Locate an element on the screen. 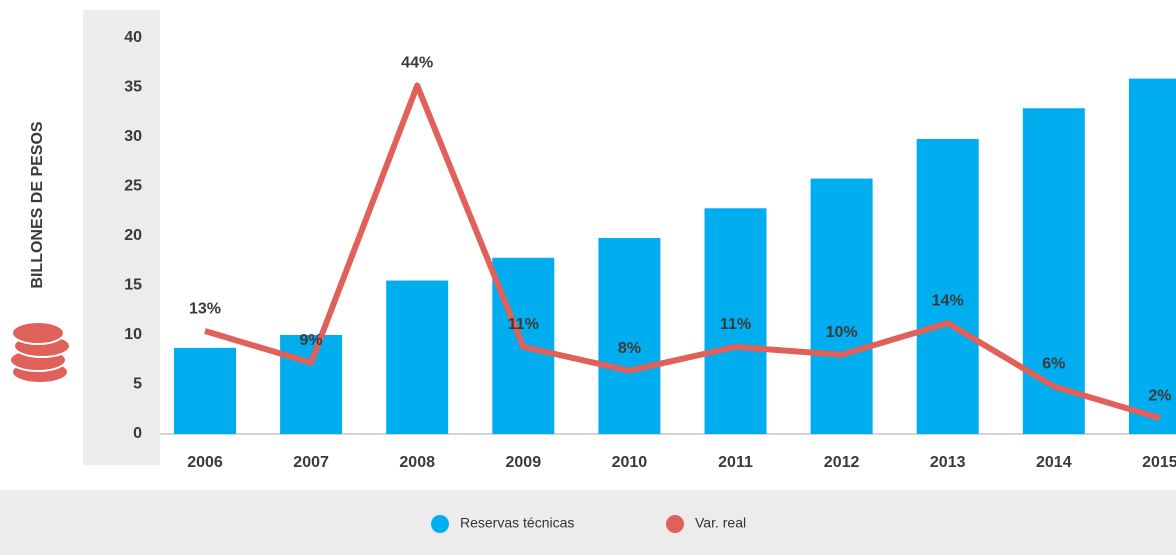 The width and height of the screenshot is (1176, 555). x-tick-label: 2008 is located at coordinates (417, 462).